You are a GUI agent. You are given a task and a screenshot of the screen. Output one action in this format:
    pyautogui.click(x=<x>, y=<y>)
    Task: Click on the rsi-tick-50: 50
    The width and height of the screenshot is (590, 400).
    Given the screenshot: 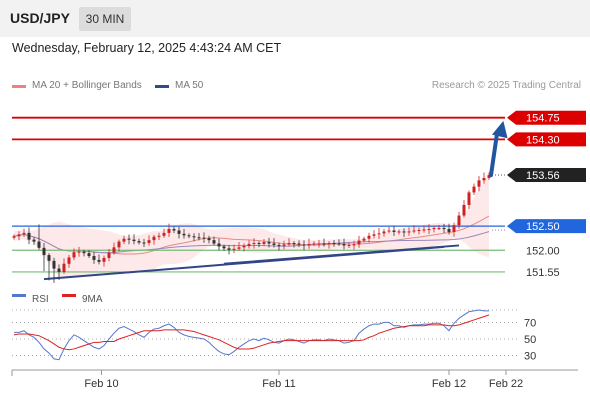 What is the action you would take?
    pyautogui.click(x=530, y=340)
    